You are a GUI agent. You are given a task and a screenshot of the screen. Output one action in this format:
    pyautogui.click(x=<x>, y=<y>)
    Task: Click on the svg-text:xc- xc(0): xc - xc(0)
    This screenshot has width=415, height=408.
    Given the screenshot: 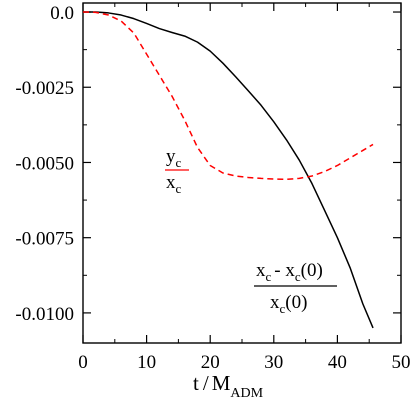 What is the action you would take?
    pyautogui.click(x=289, y=272)
    